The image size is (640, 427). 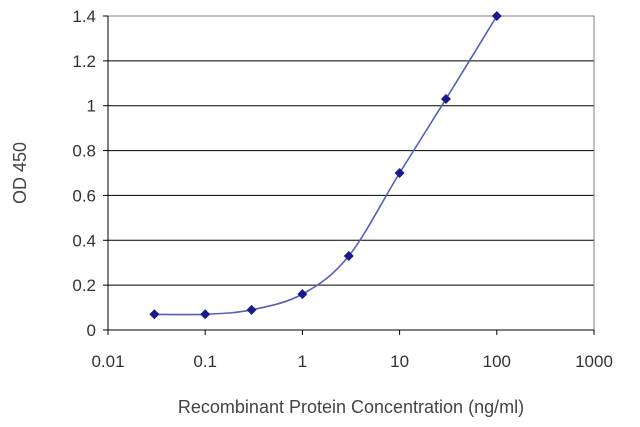 I want to click on x-tick-label: 1000, so click(x=594, y=361).